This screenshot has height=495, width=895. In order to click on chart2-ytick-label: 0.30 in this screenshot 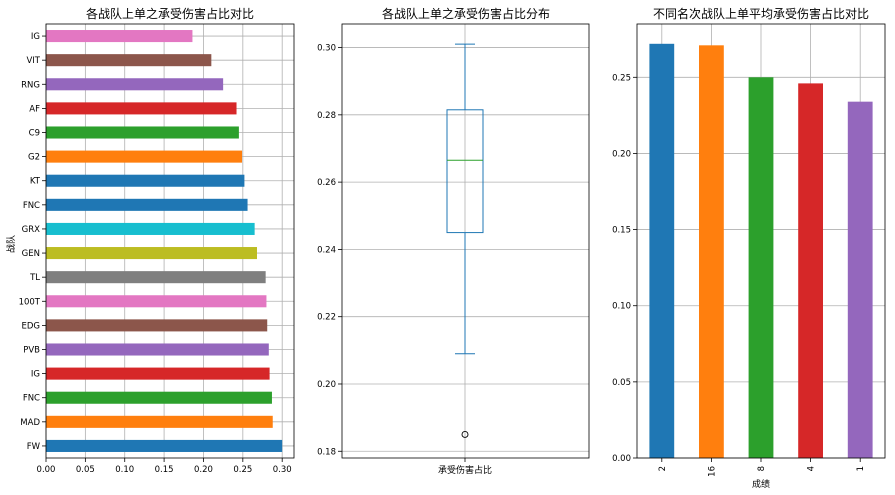, I will do `click(326, 49)`.